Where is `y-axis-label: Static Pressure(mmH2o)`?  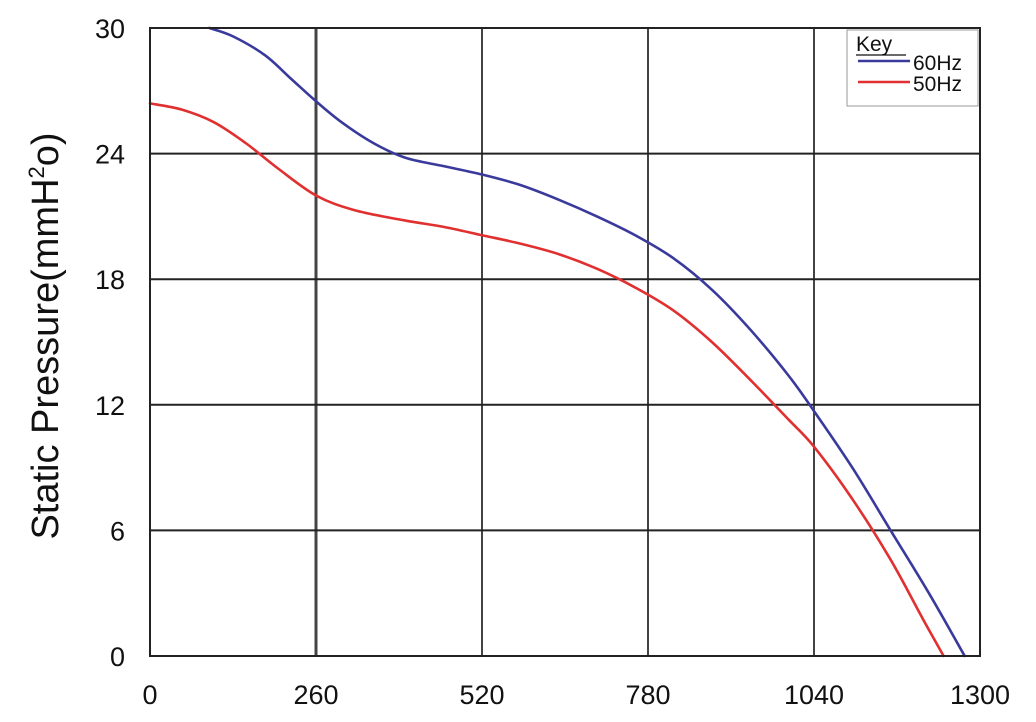
y-axis-label: Static Pressure(mmH2o) is located at coordinates (45, 335).